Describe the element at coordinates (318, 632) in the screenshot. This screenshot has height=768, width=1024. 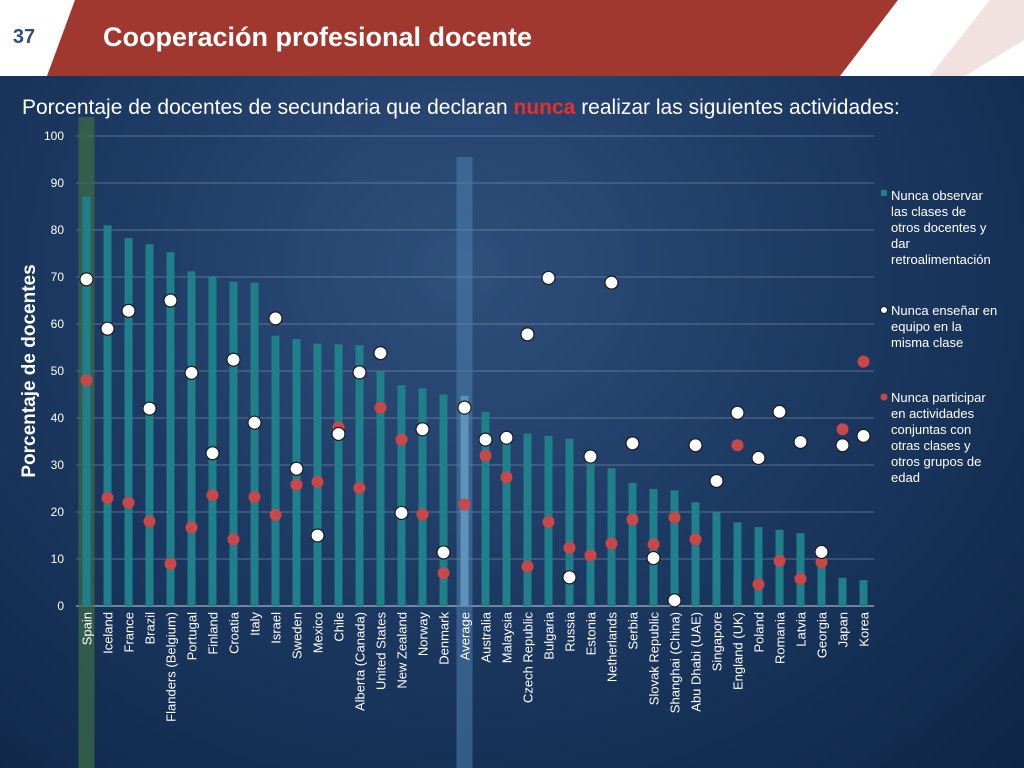
I see `x-category-label: Mexico` at that location.